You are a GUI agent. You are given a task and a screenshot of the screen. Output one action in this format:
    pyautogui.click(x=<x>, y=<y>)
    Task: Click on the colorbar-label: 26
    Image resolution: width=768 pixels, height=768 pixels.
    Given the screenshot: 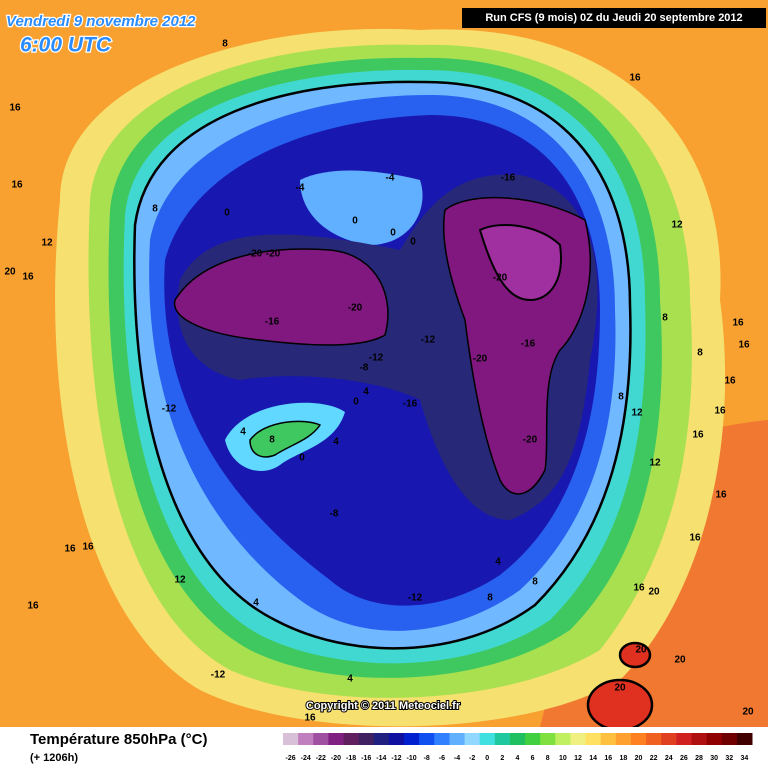 What is the action you would take?
    pyautogui.click(x=684, y=758)
    